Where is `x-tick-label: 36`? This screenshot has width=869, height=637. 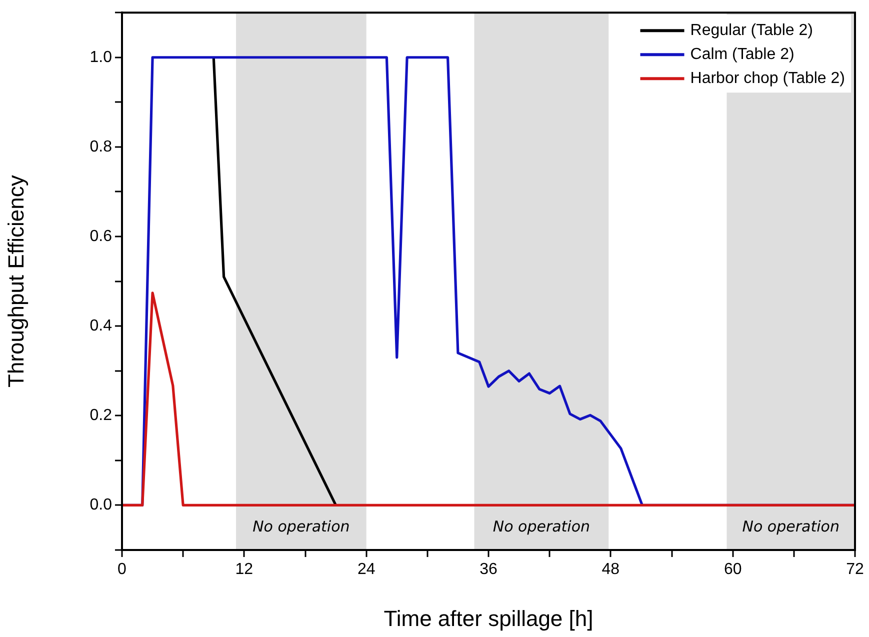
x-tick-label: 36 is located at coordinates (489, 569).